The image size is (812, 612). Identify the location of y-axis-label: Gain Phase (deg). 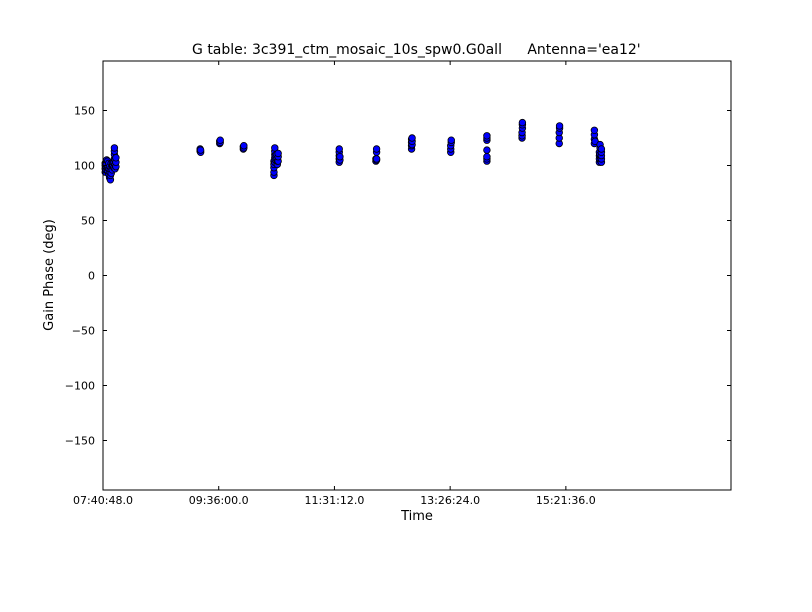
(49, 275).